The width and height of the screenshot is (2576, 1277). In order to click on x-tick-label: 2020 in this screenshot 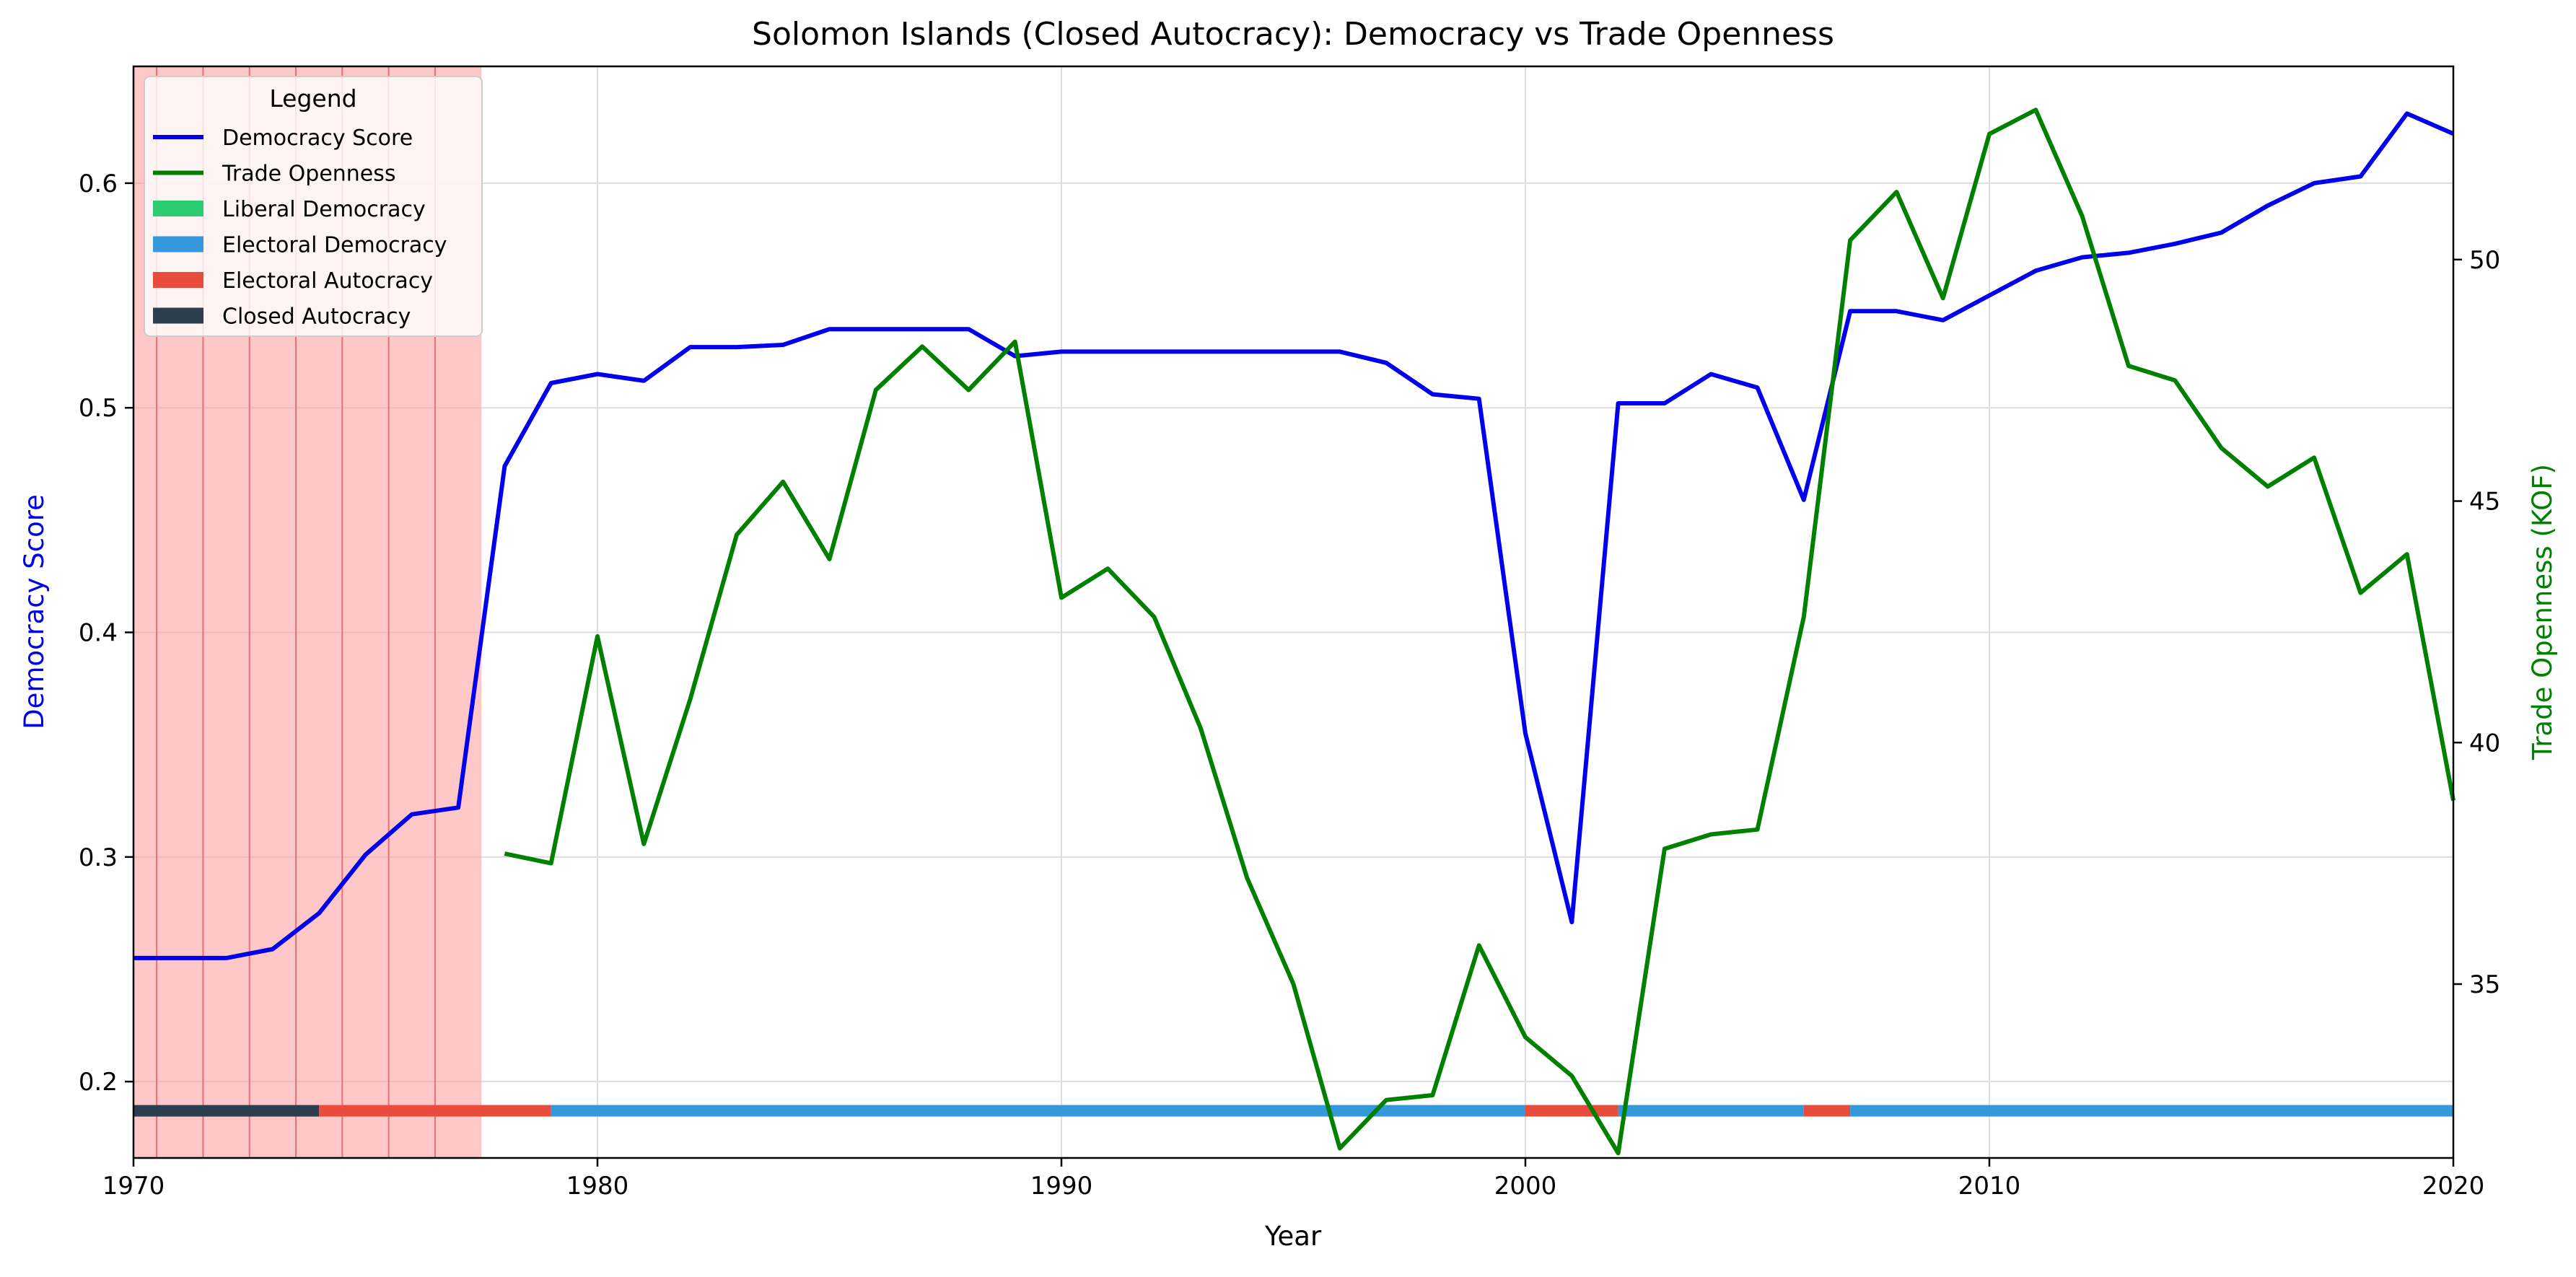, I will do `click(2453, 1187)`.